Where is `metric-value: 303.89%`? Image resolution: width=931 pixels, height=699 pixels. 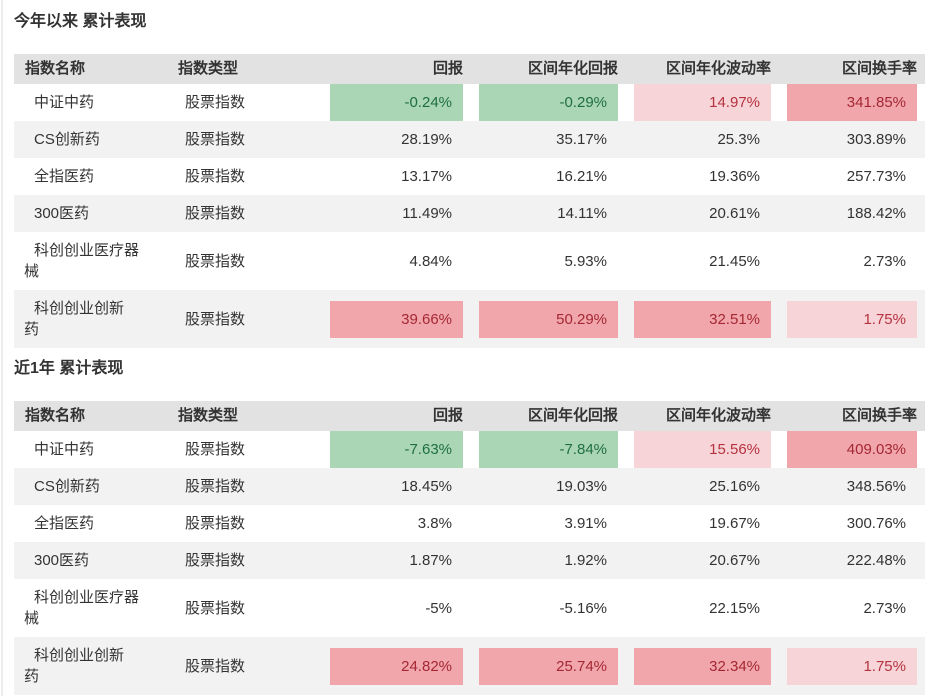 metric-value: 303.89% is located at coordinates (852, 139).